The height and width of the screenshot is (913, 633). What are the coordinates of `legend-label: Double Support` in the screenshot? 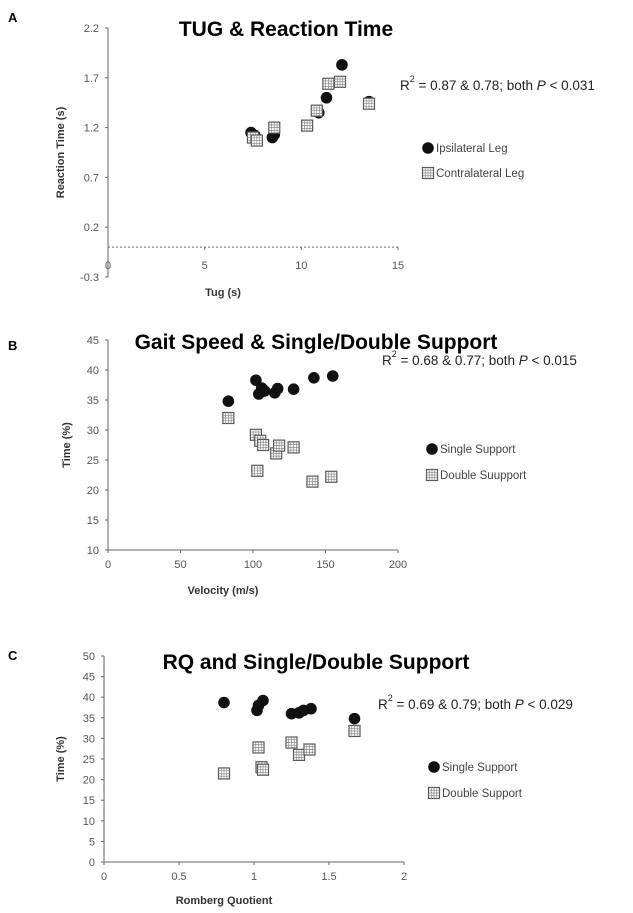 It's located at (482, 794).